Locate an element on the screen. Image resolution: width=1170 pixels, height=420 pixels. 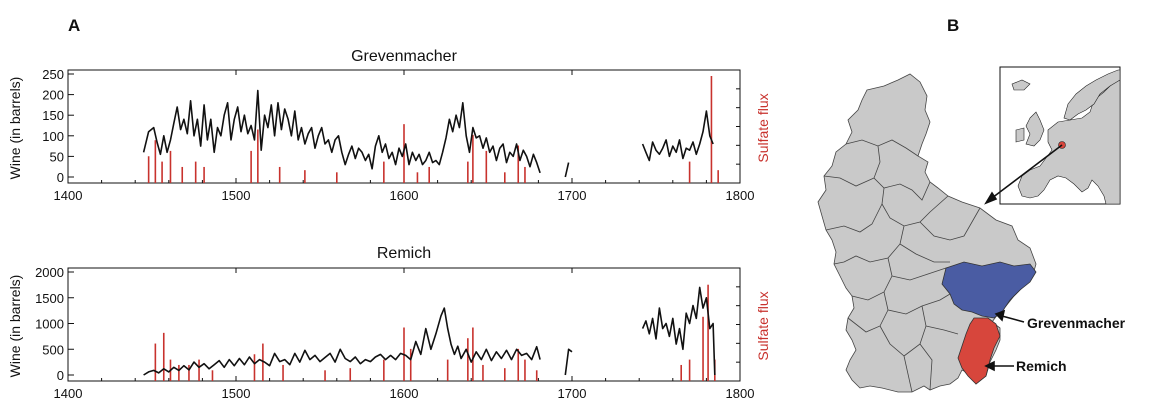
iceland is located at coordinates (1021, 85).